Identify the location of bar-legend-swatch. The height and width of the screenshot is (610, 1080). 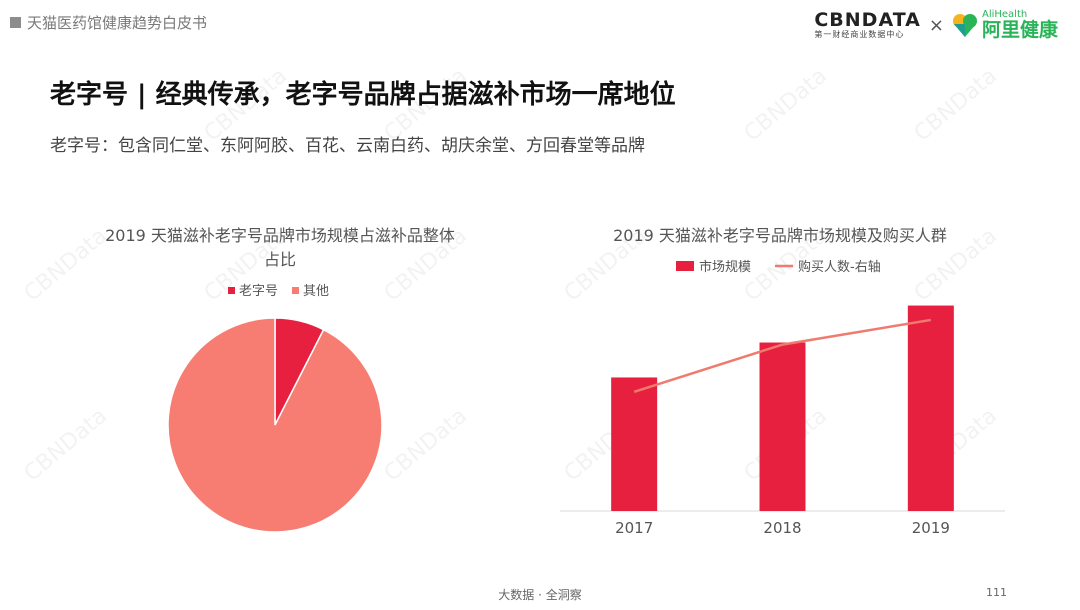
(685, 266).